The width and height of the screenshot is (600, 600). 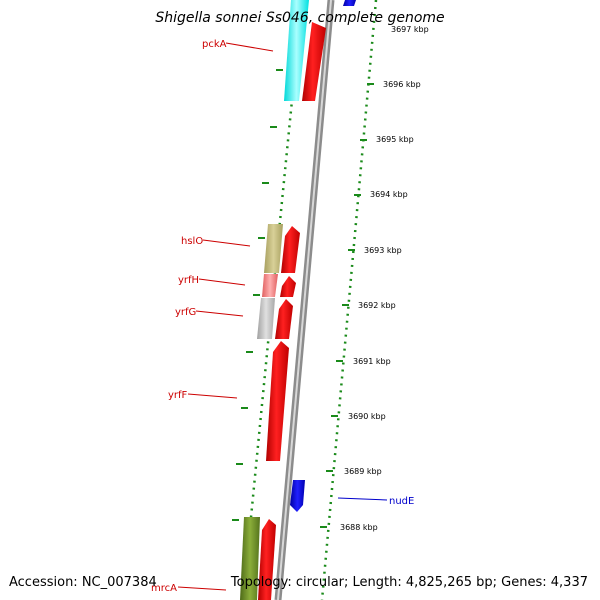 I want to click on genome-backbone-highlight, so click(x=304, y=300).